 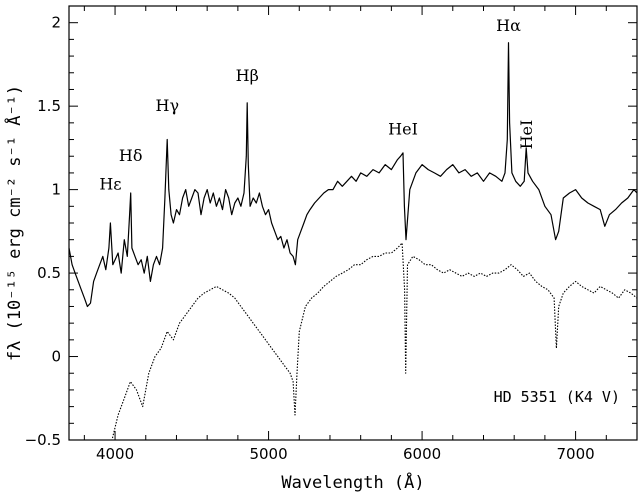 I want to click on spectral-line-label: Hα, so click(x=508, y=25).